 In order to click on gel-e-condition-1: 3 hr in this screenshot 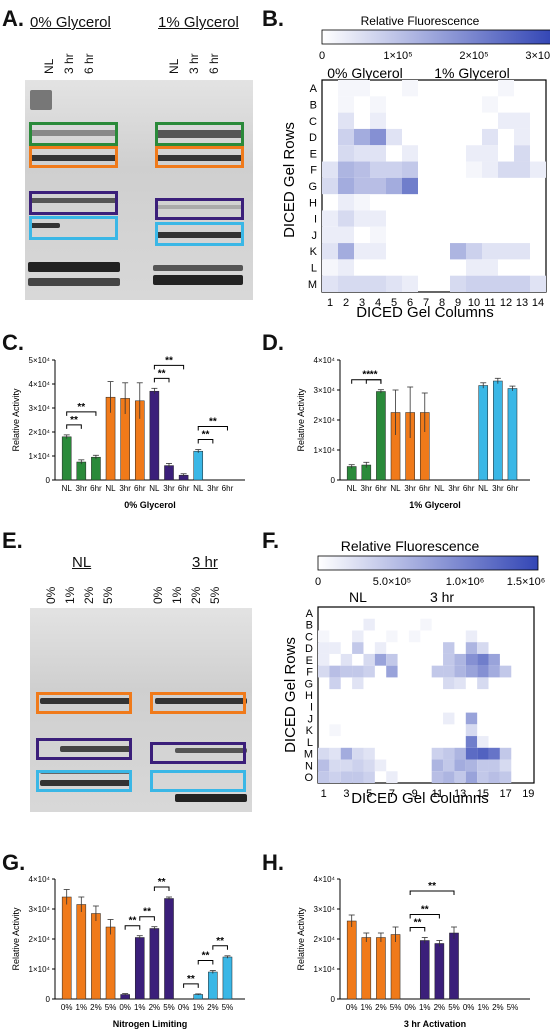, I will do `click(205, 562)`.